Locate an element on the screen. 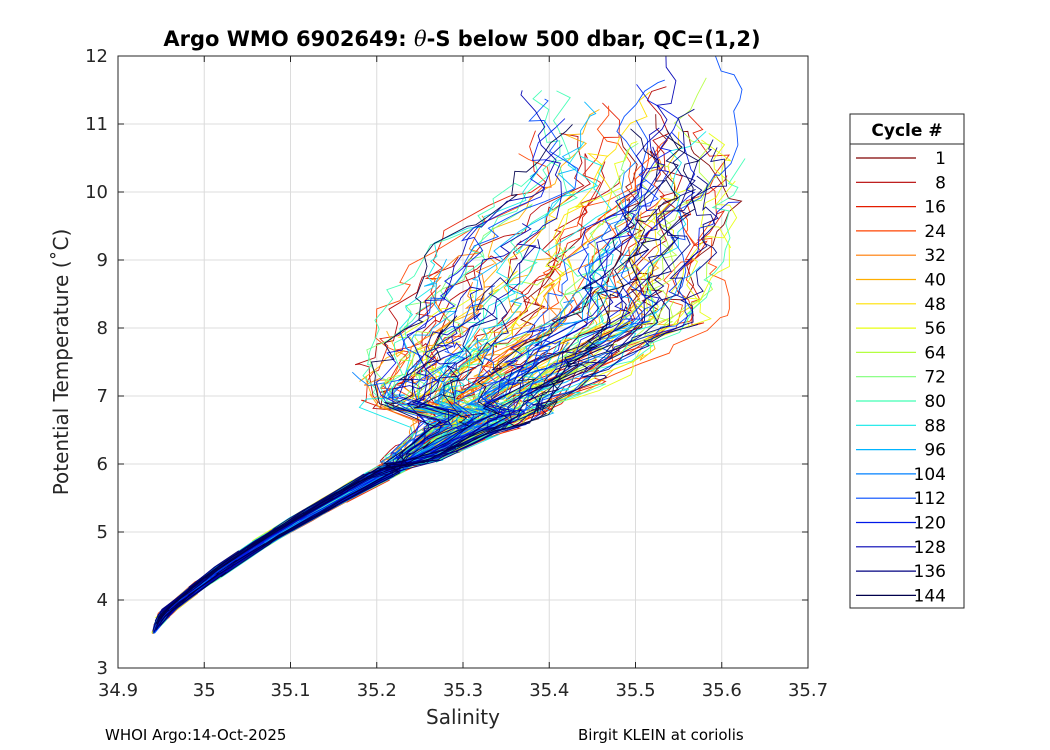 This screenshot has height=750, width=1050. legend-label: 88 is located at coordinates (935, 426).